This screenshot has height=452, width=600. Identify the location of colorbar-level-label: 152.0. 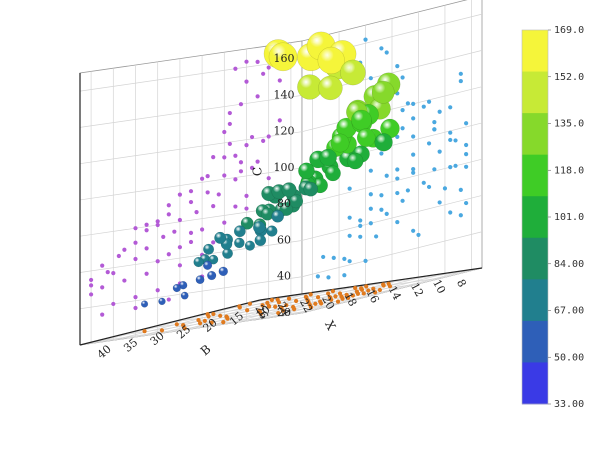
(569, 77).